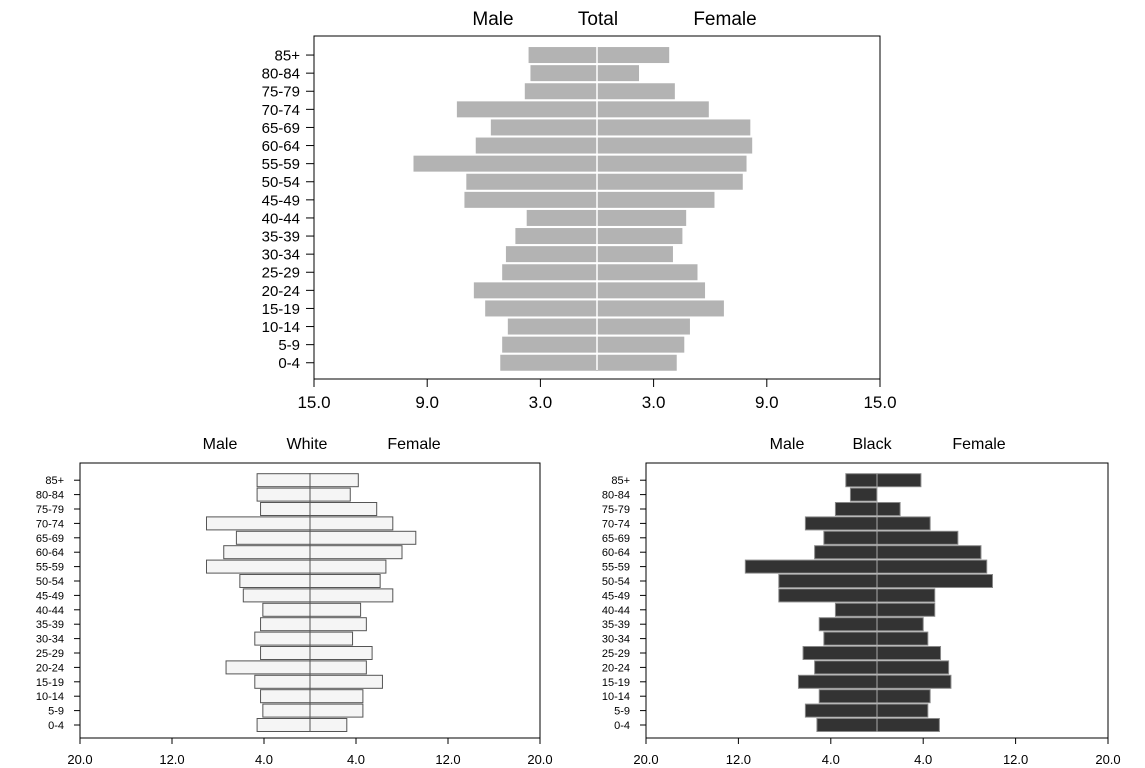 The image size is (1145, 768). What do you see at coordinates (616, 683) in the screenshot?
I see `black-age-label: 15-19` at bounding box center [616, 683].